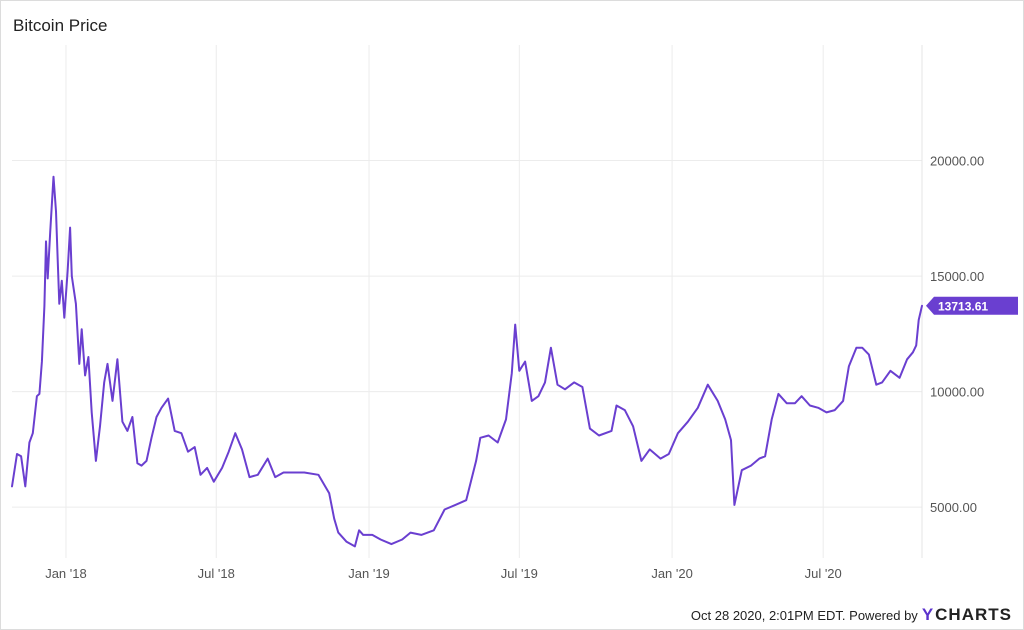 The image size is (1024, 630). What do you see at coordinates (66, 573) in the screenshot?
I see `x-tick-label: Jan '18` at bounding box center [66, 573].